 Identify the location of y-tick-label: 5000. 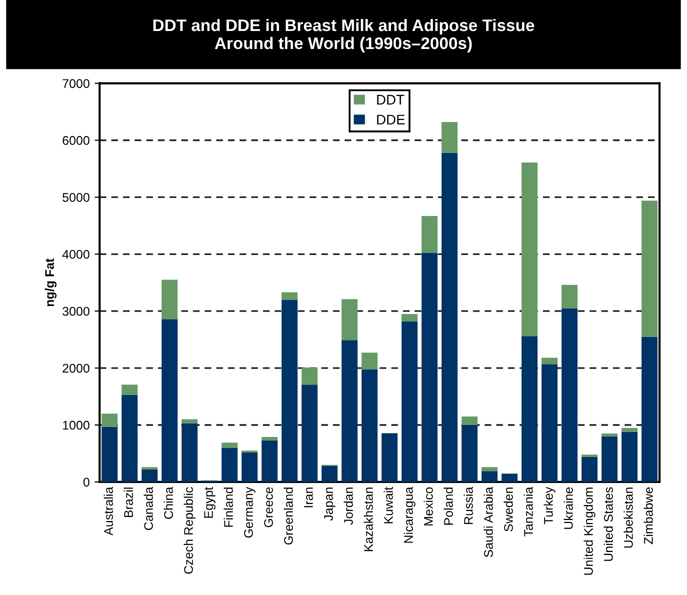
(76, 197).